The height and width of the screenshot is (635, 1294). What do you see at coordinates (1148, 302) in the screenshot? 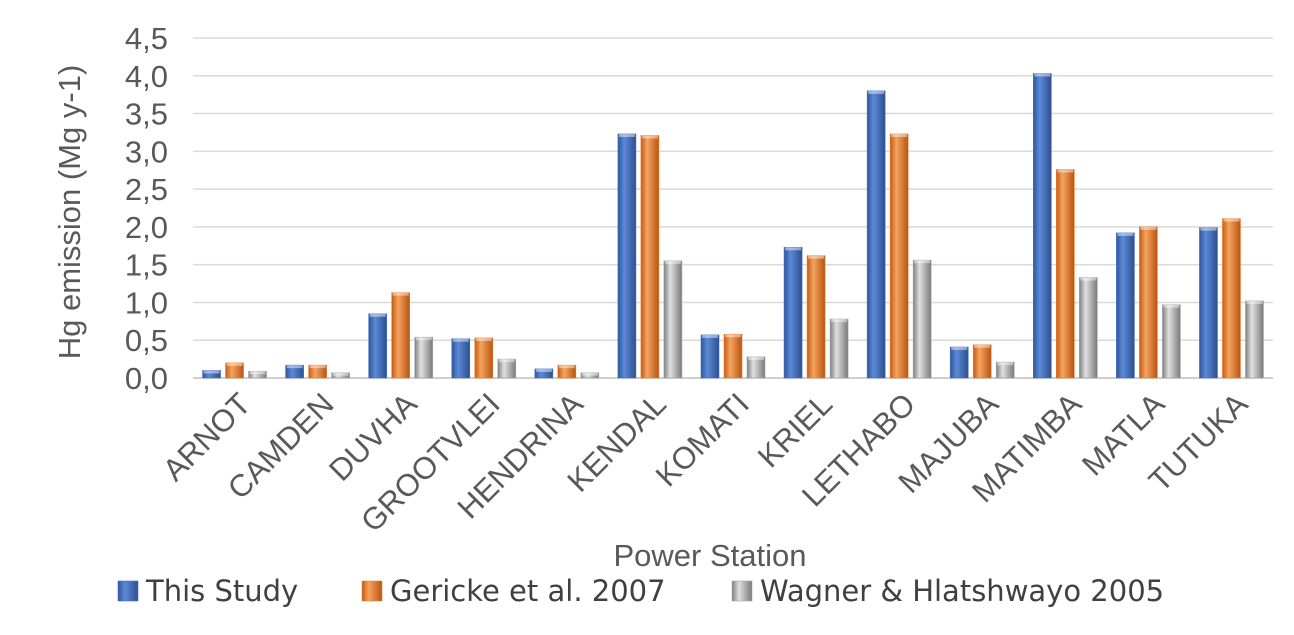
I see `bar-gericke-et-al-2007-matla` at bounding box center [1148, 302].